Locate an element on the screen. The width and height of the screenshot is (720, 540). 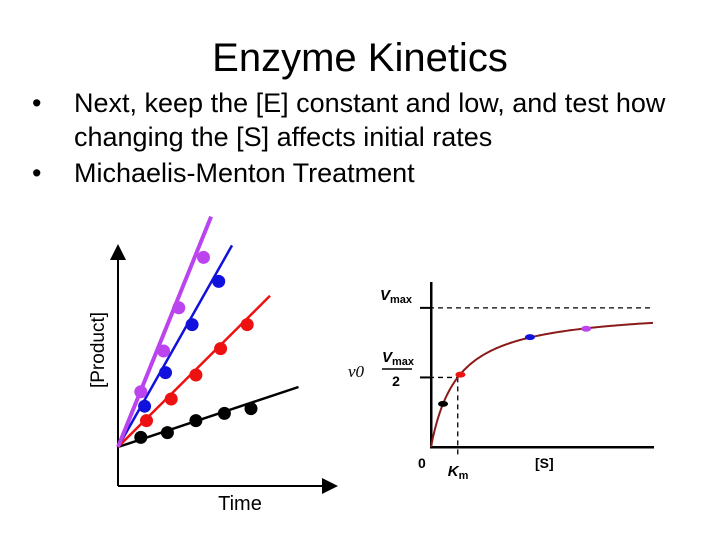
guide-lines is located at coordinates (537, 380).